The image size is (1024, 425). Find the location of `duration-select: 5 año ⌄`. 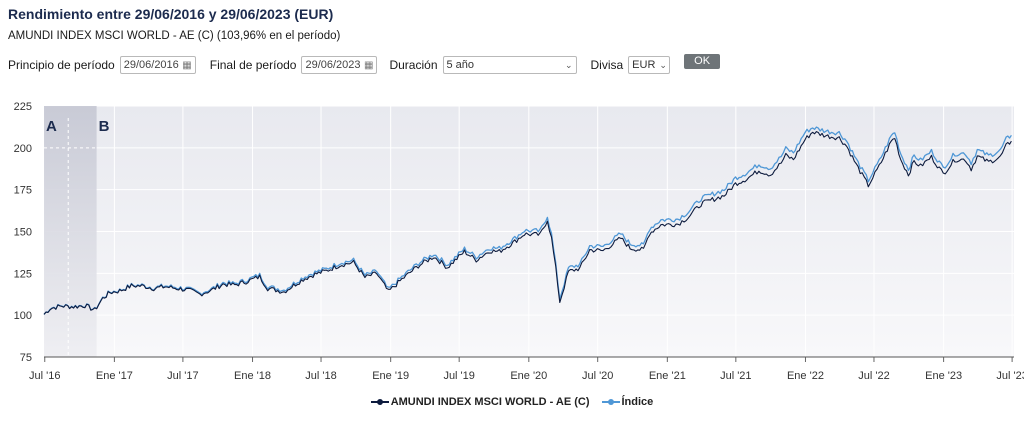

duration-select: 5 año ⌄ is located at coordinates (509, 65).